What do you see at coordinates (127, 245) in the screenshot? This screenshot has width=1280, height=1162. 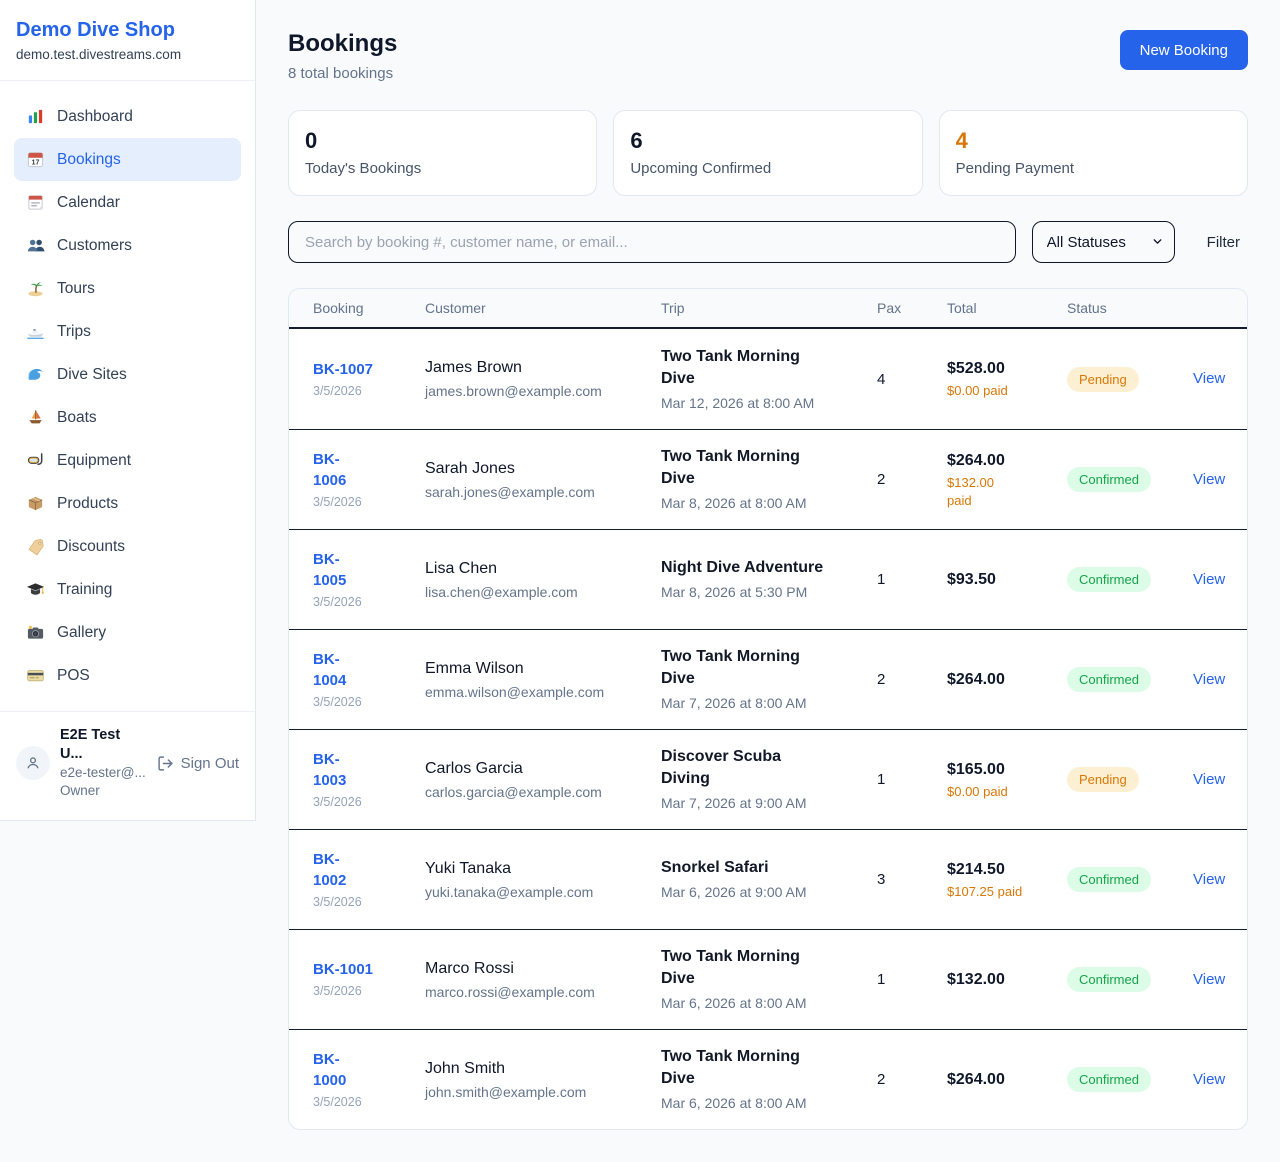 I see `sidebar-item-customers: Customers` at bounding box center [127, 245].